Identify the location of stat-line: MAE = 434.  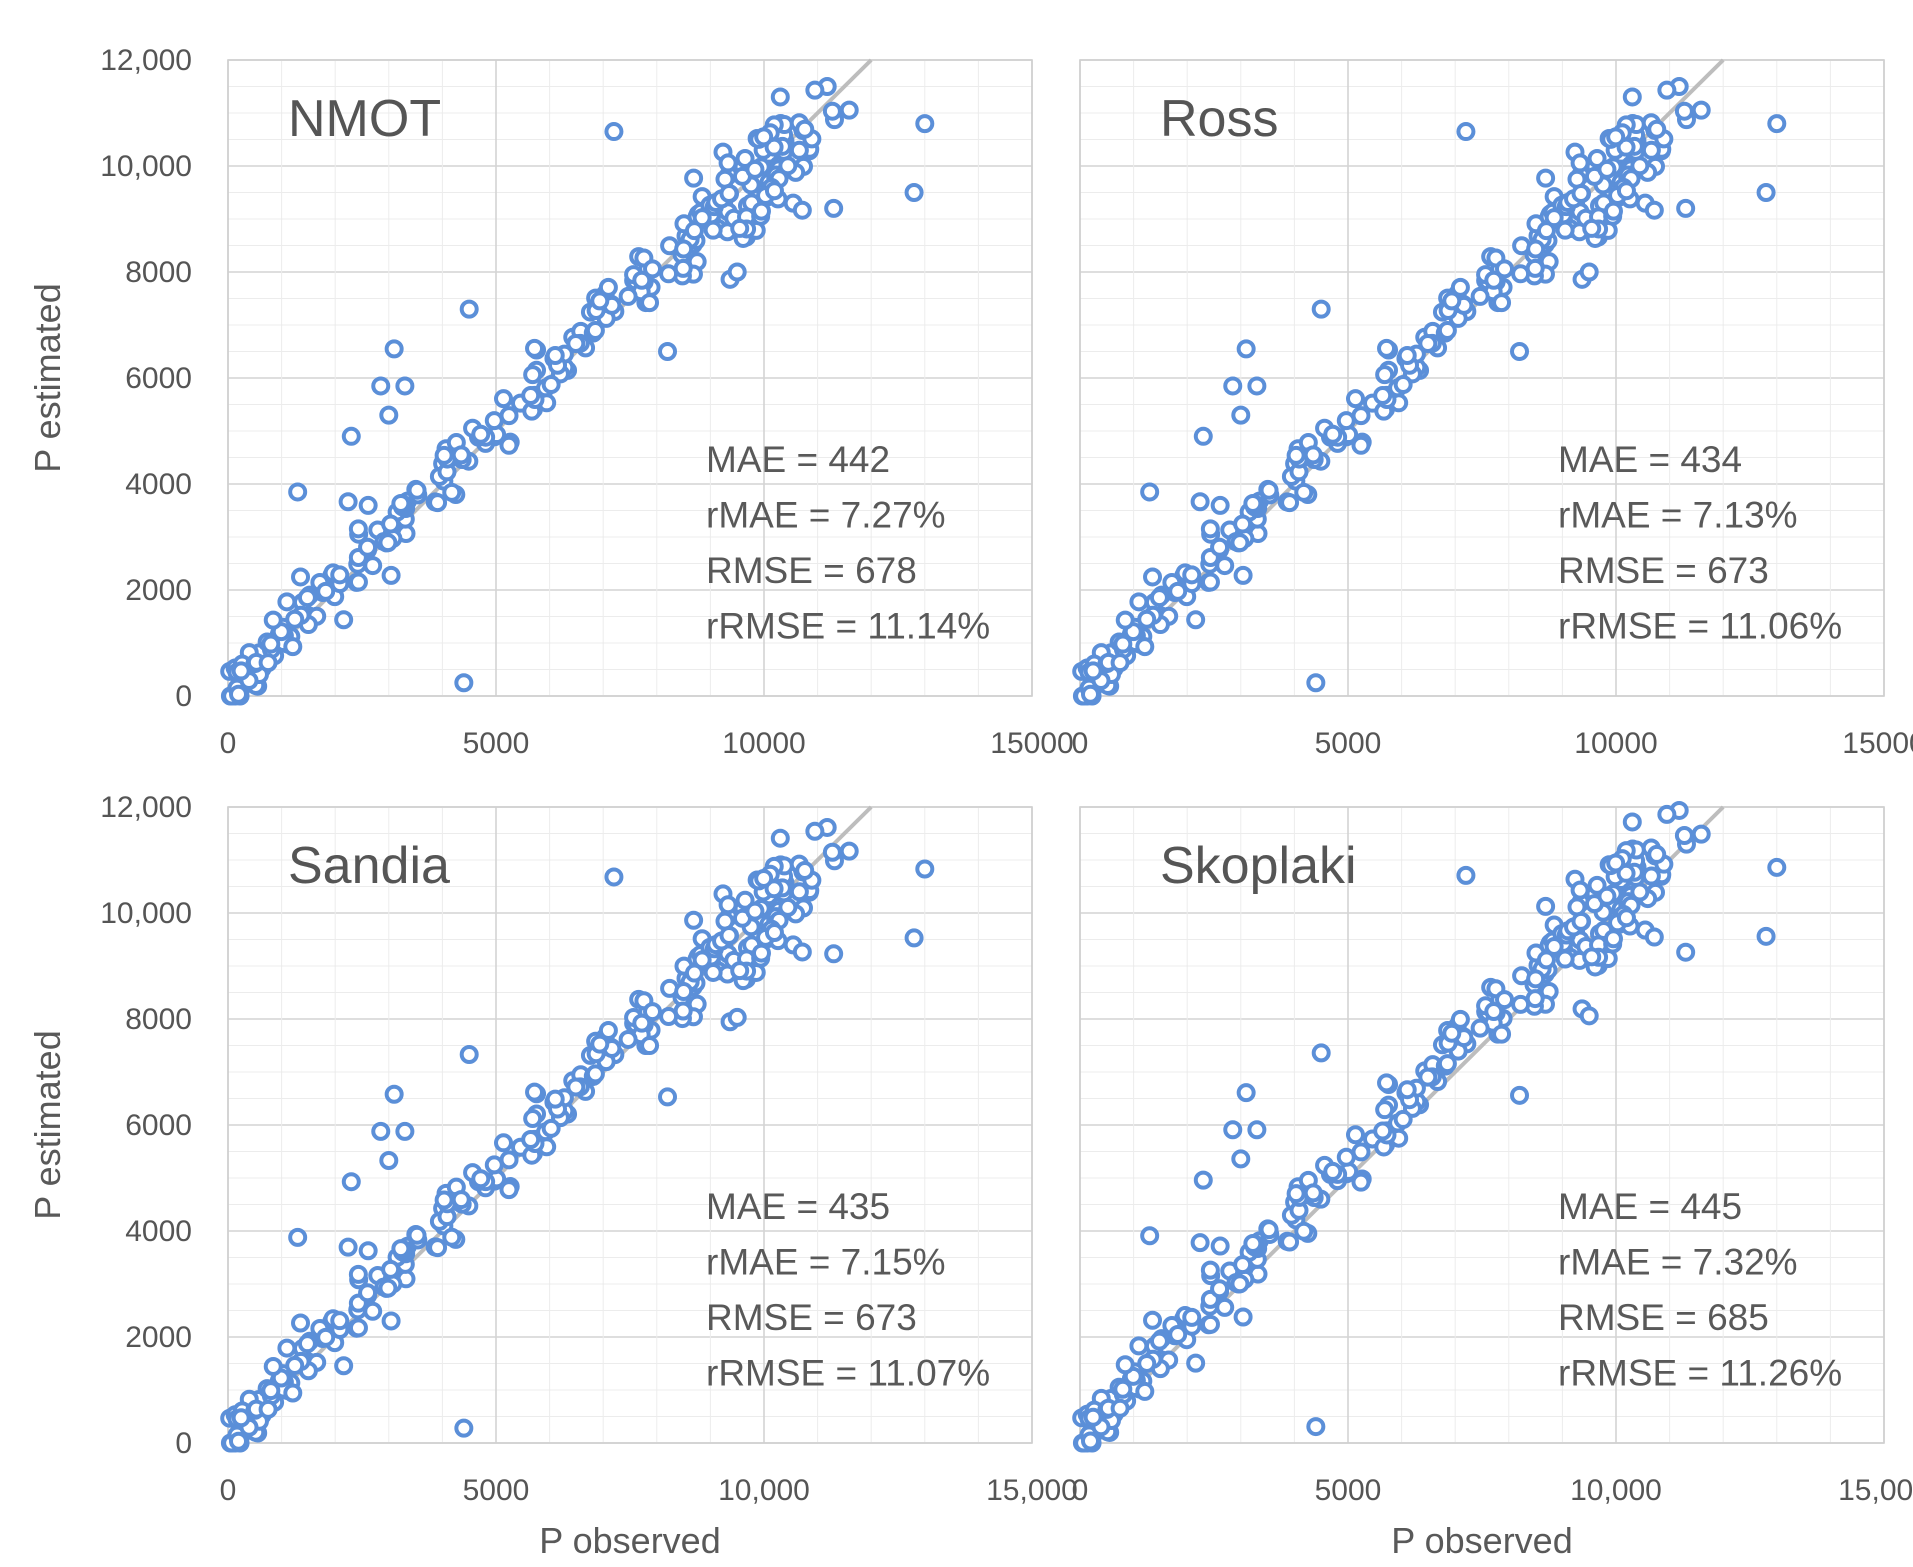
(1650, 459).